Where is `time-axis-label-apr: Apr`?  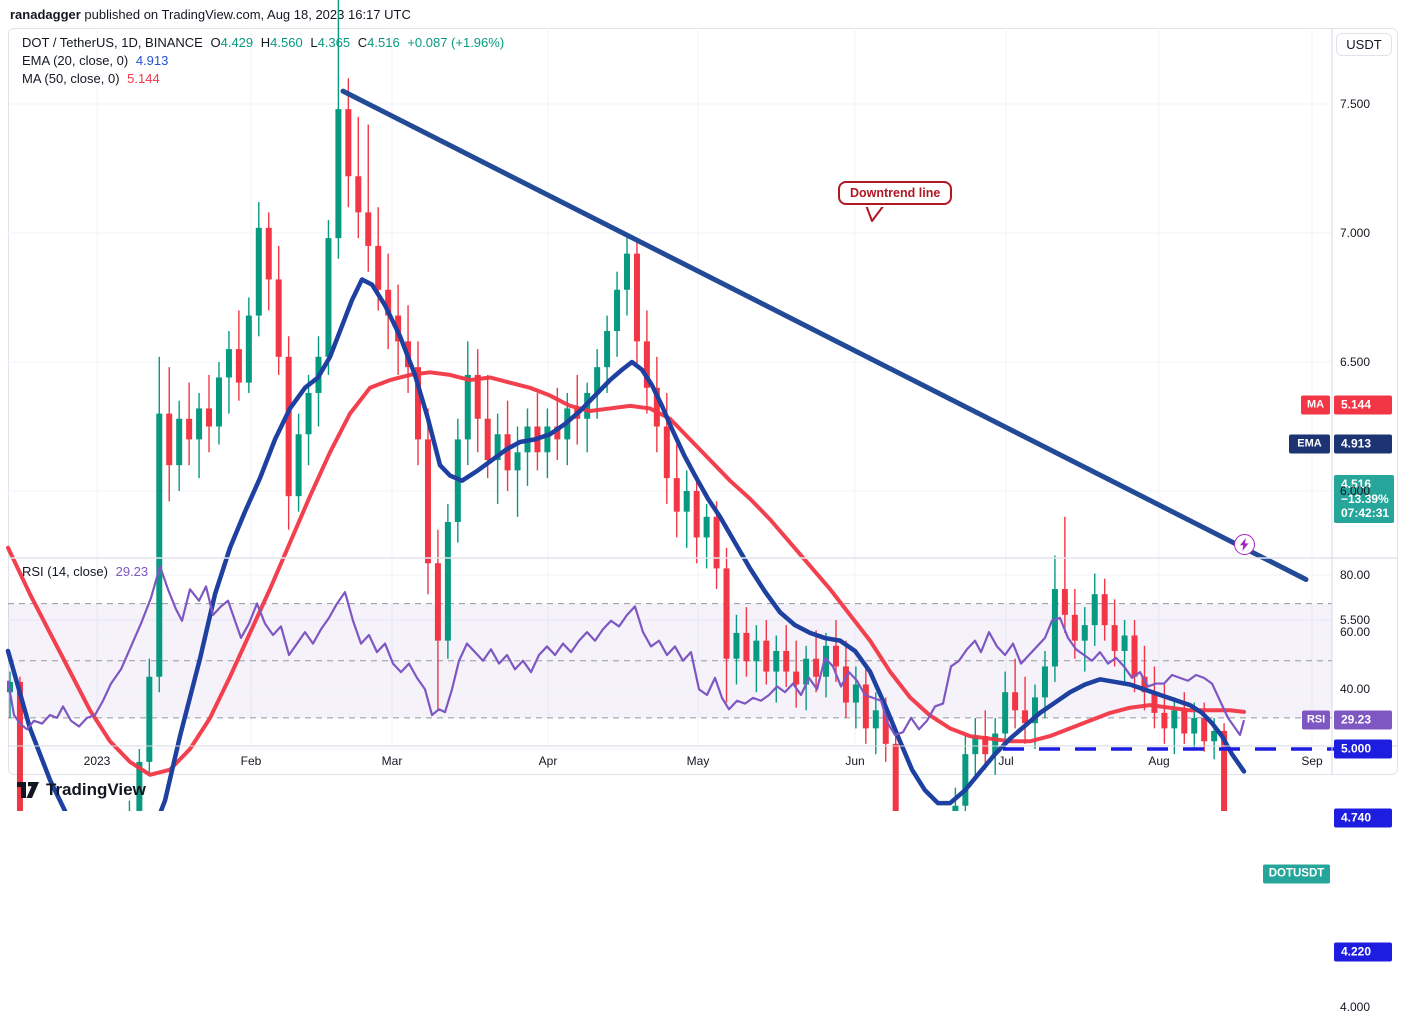
time-axis-label-apr: Apr is located at coordinates (548, 761).